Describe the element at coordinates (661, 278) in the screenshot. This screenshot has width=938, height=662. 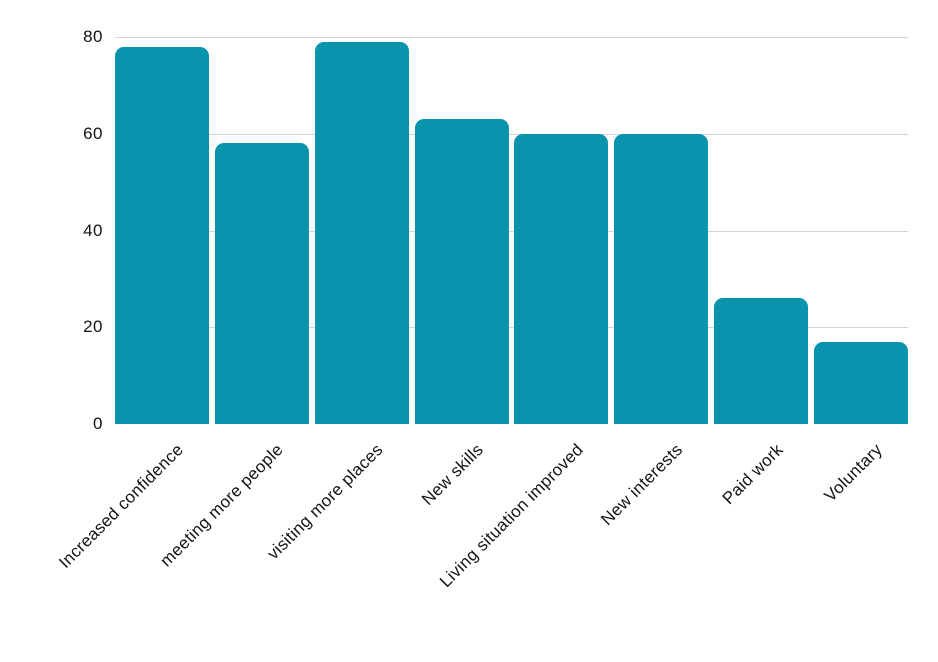
I see `bar-new-interests` at that location.